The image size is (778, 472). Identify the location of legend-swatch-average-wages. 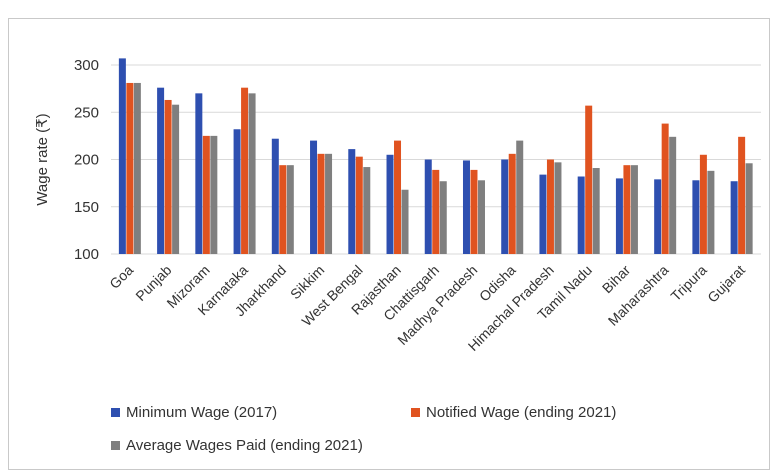
(115, 445).